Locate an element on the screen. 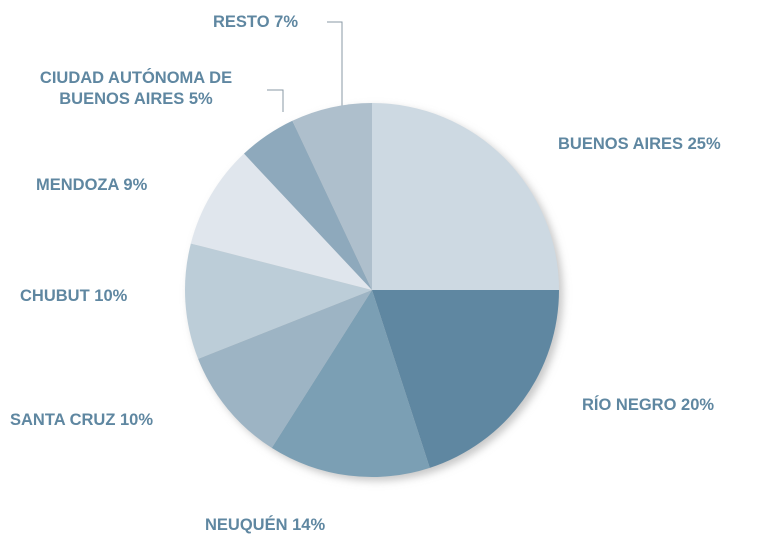 Image resolution: width=769 pixels, height=541 pixels. slice-label: RESTO 7% is located at coordinates (255, 22).